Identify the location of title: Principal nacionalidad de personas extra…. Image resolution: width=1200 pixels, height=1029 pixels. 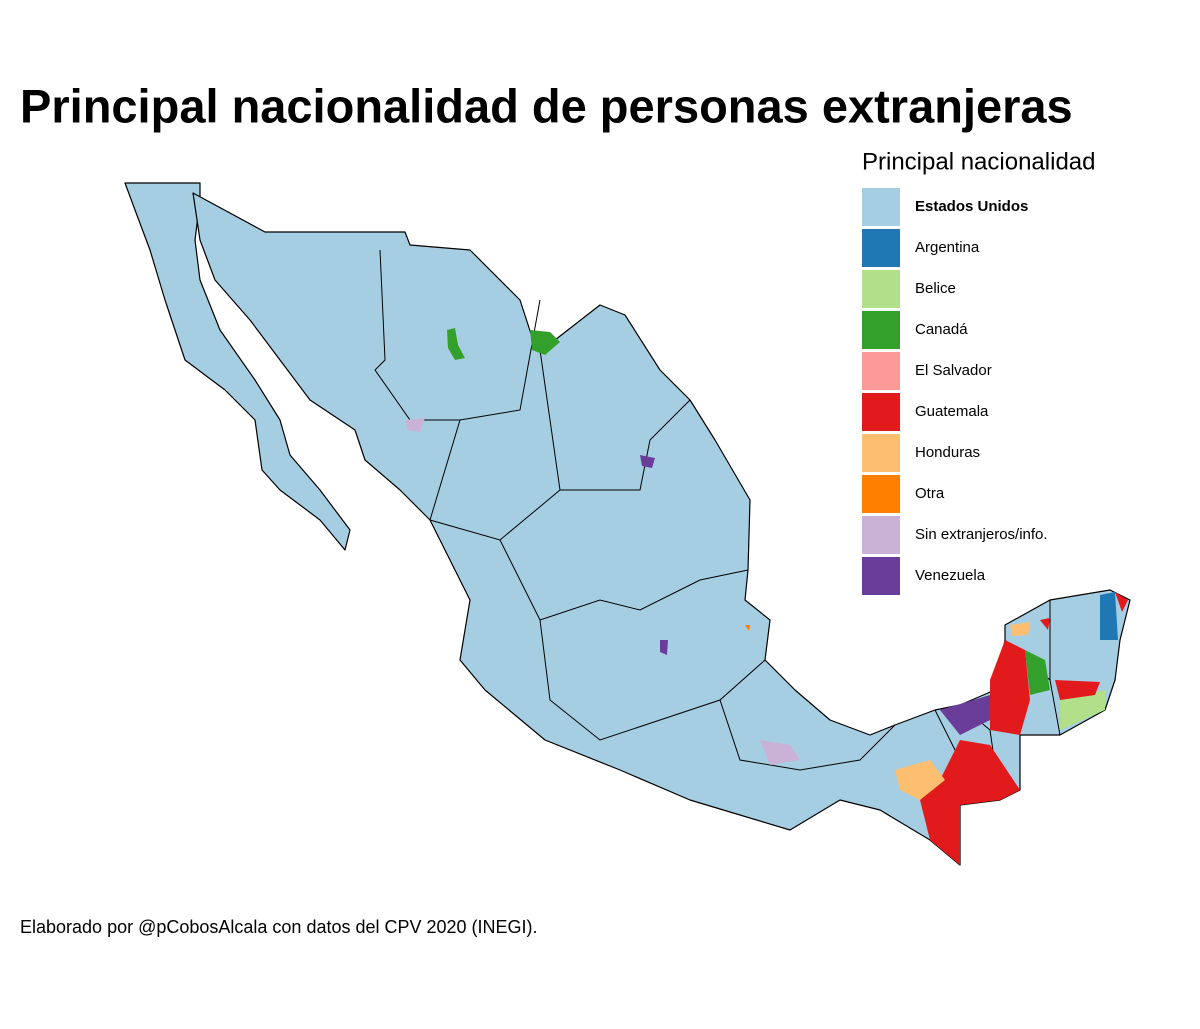
(546, 105).